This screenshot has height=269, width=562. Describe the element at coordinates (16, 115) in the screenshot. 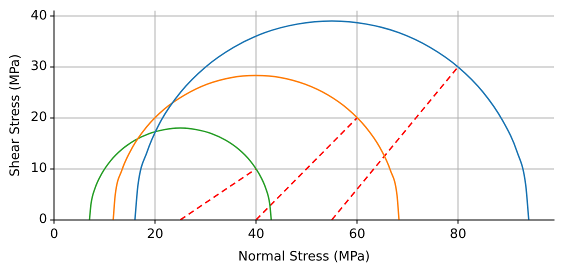

I see `y-axis-title: Shear Stress (MPa)` at that location.